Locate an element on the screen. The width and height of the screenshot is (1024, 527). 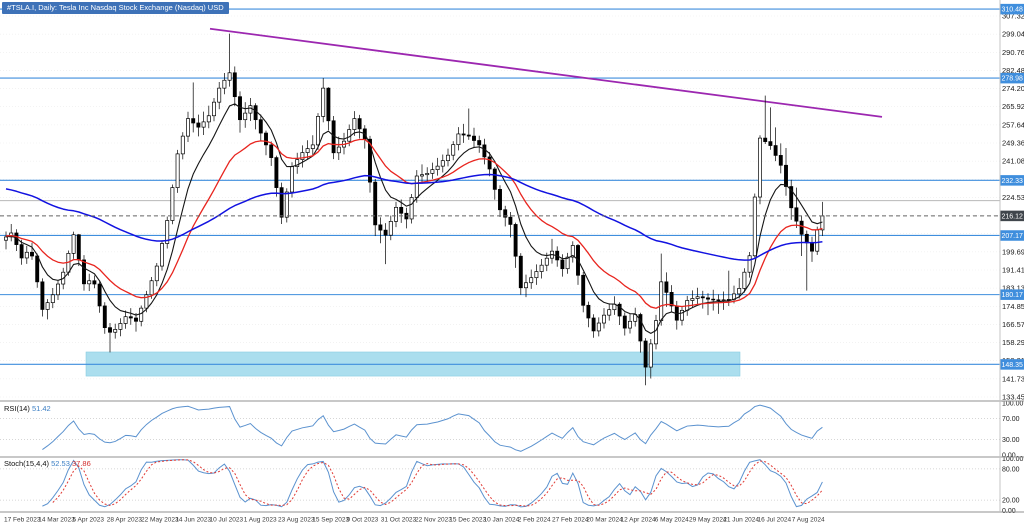
price-axis-label: 158.29 is located at coordinates (1013, 342).